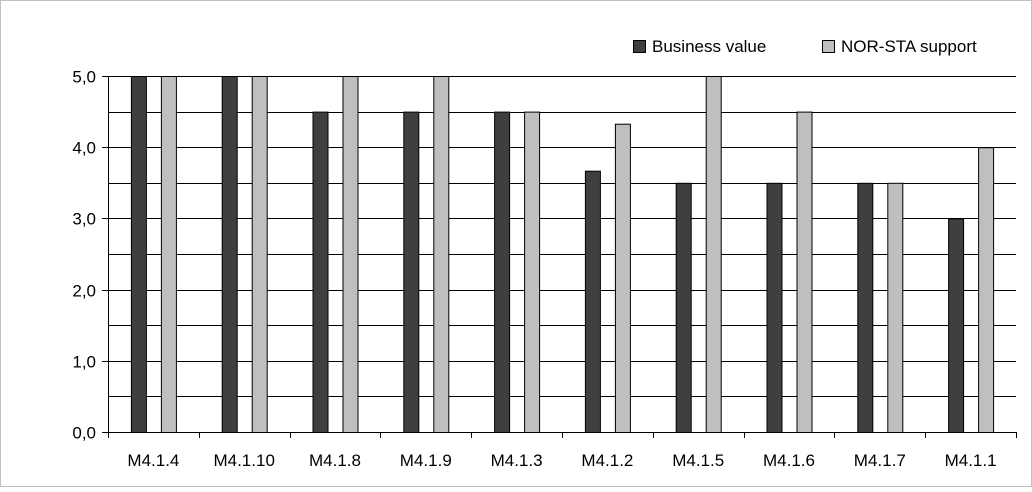 Image resolution: width=1032 pixels, height=492 pixels. I want to click on x-tick-label: M4.1.3, so click(517, 460).